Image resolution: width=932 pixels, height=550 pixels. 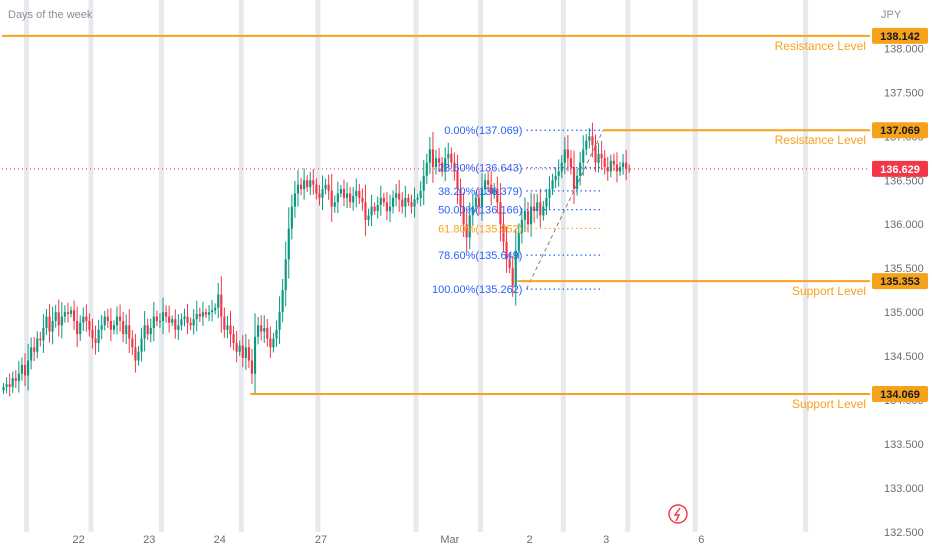 I want to click on x-tick-label: Mar, so click(x=449, y=540).